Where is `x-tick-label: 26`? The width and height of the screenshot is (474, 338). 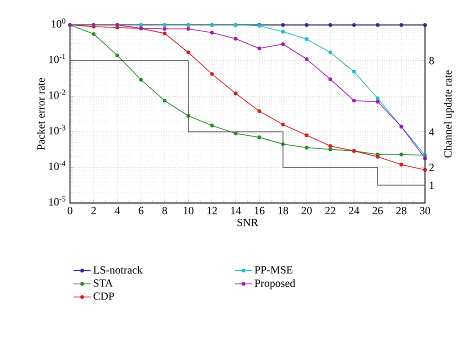
x-tick-label: 26 is located at coordinates (377, 210).